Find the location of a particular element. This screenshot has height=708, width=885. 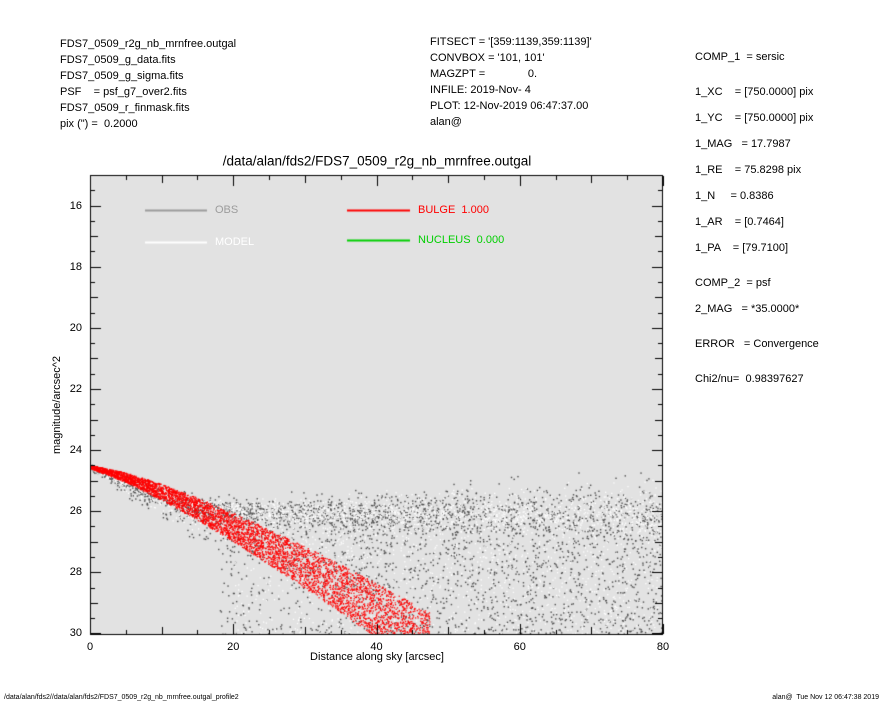

param-group: COMP_1 = sersic is located at coordinates (757, 57).